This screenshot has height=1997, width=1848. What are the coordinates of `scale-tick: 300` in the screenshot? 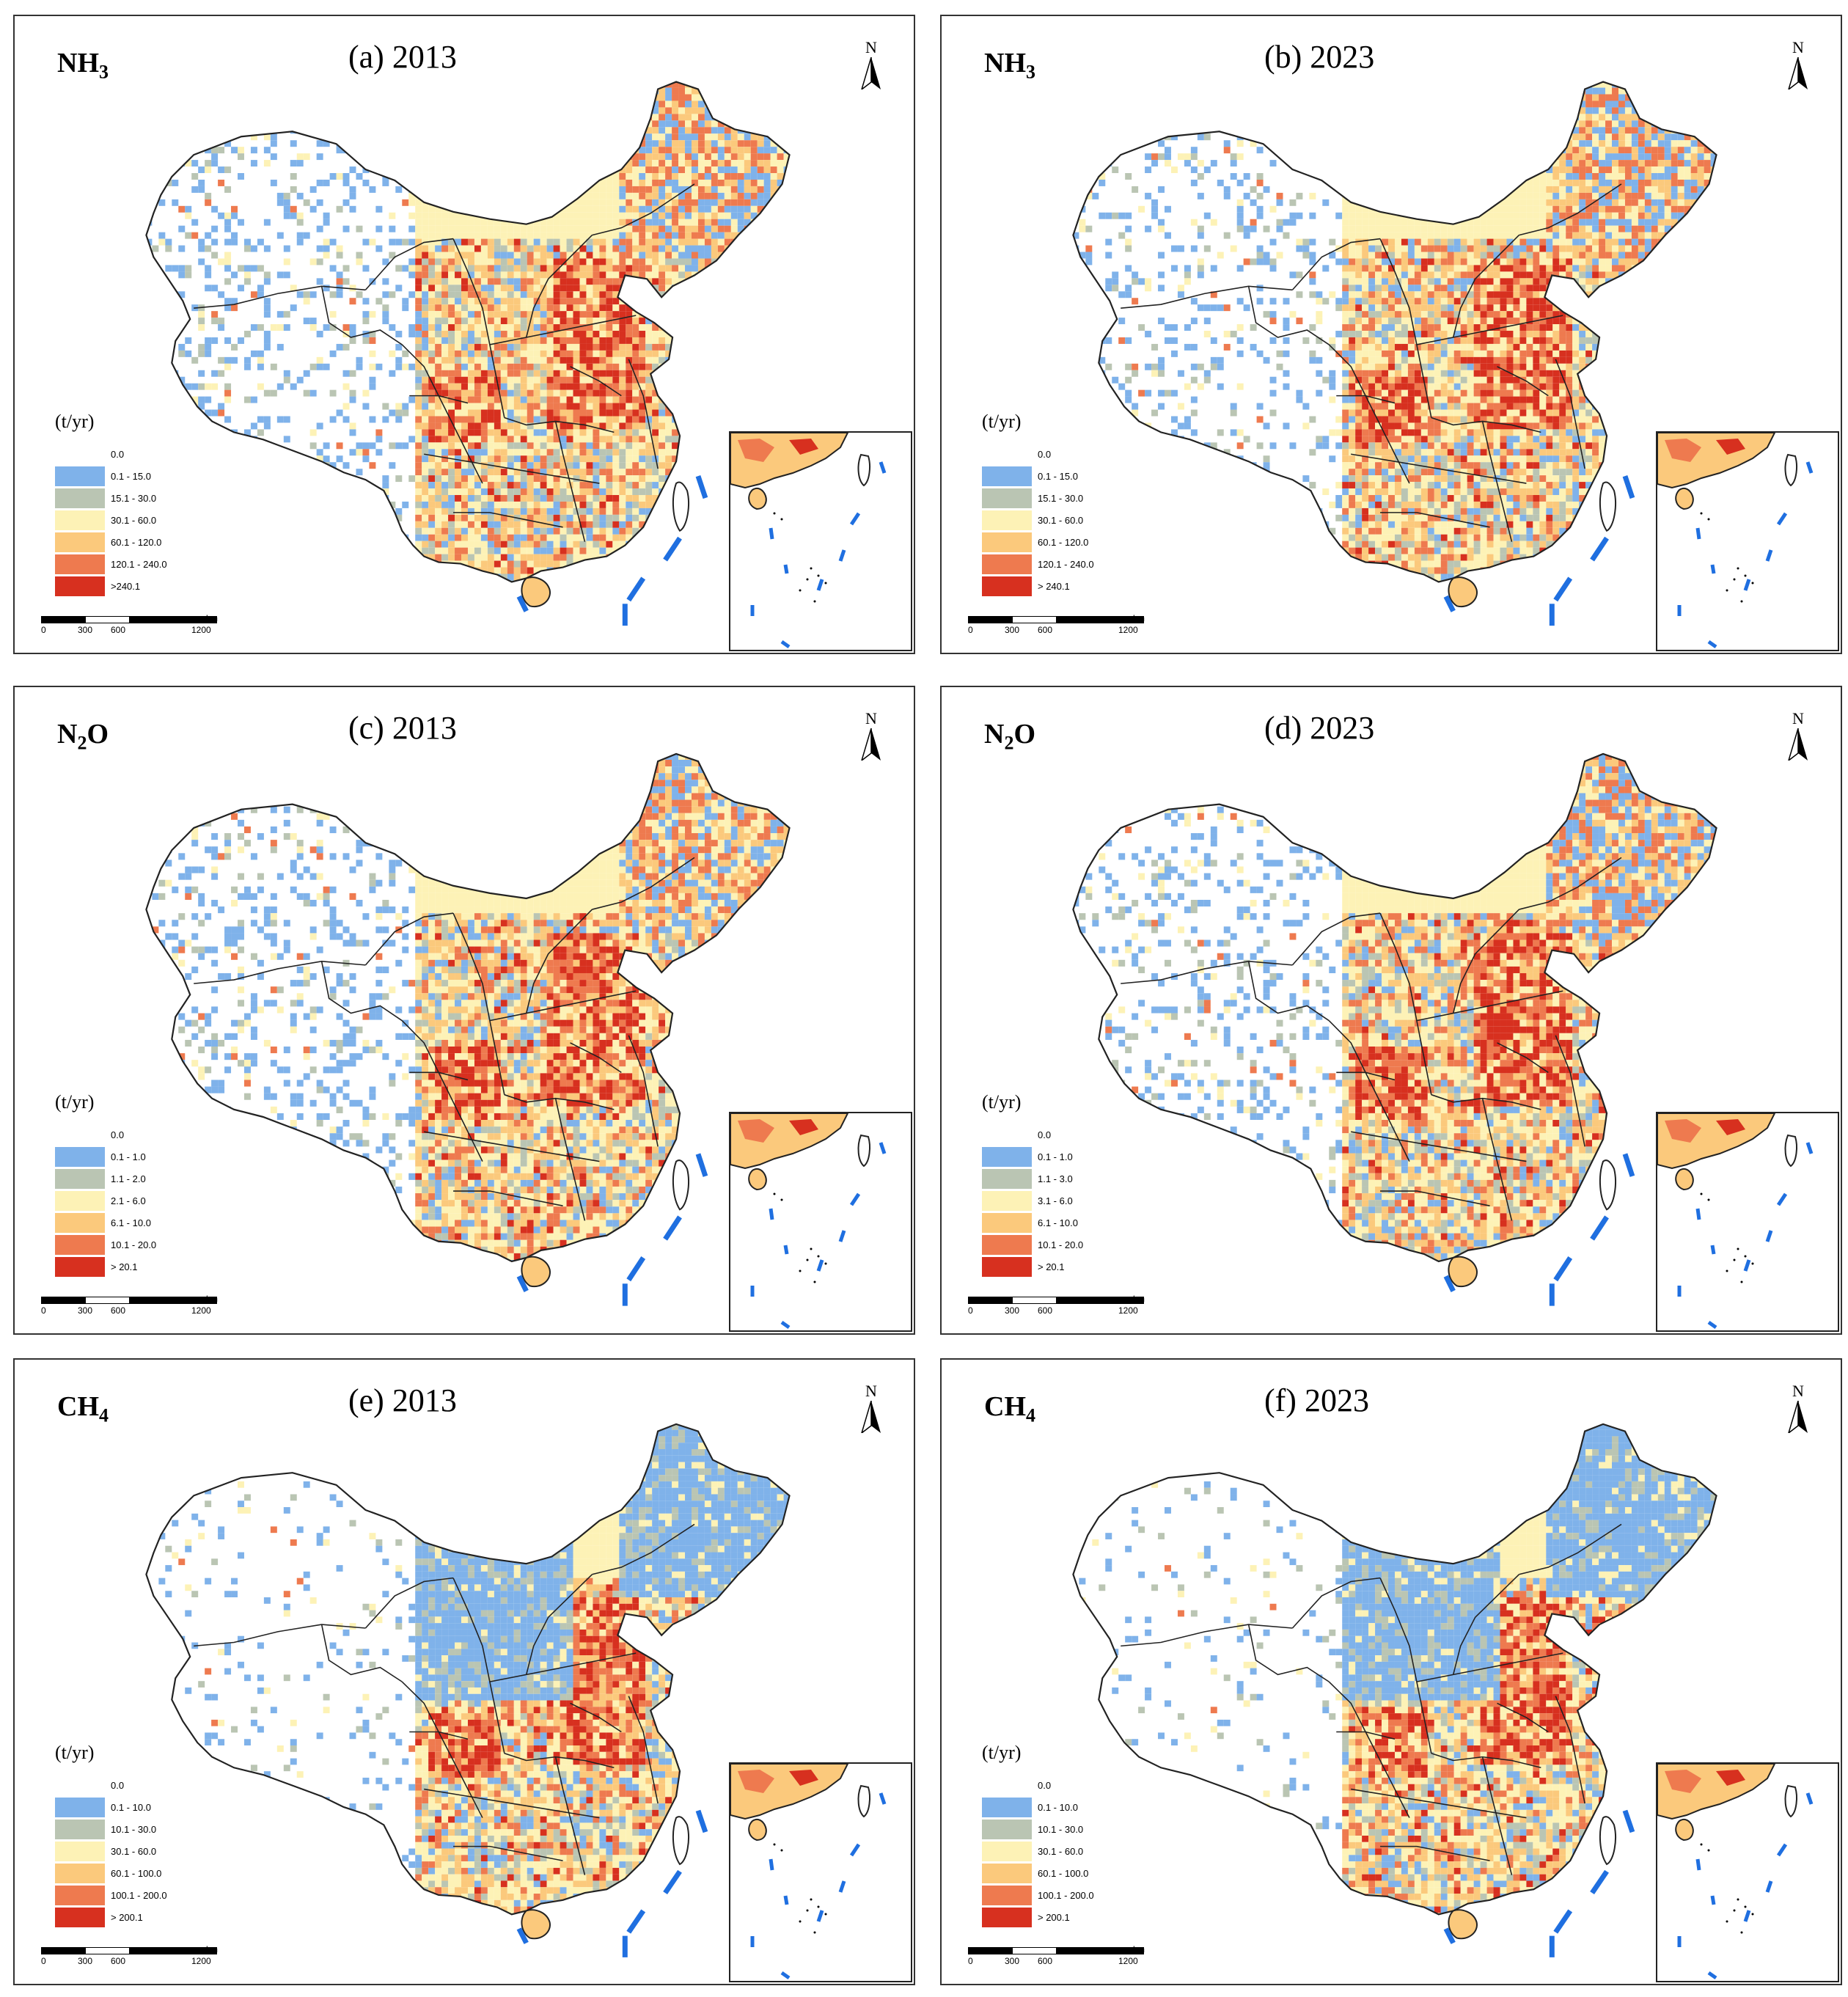 It's located at (1012, 1961).